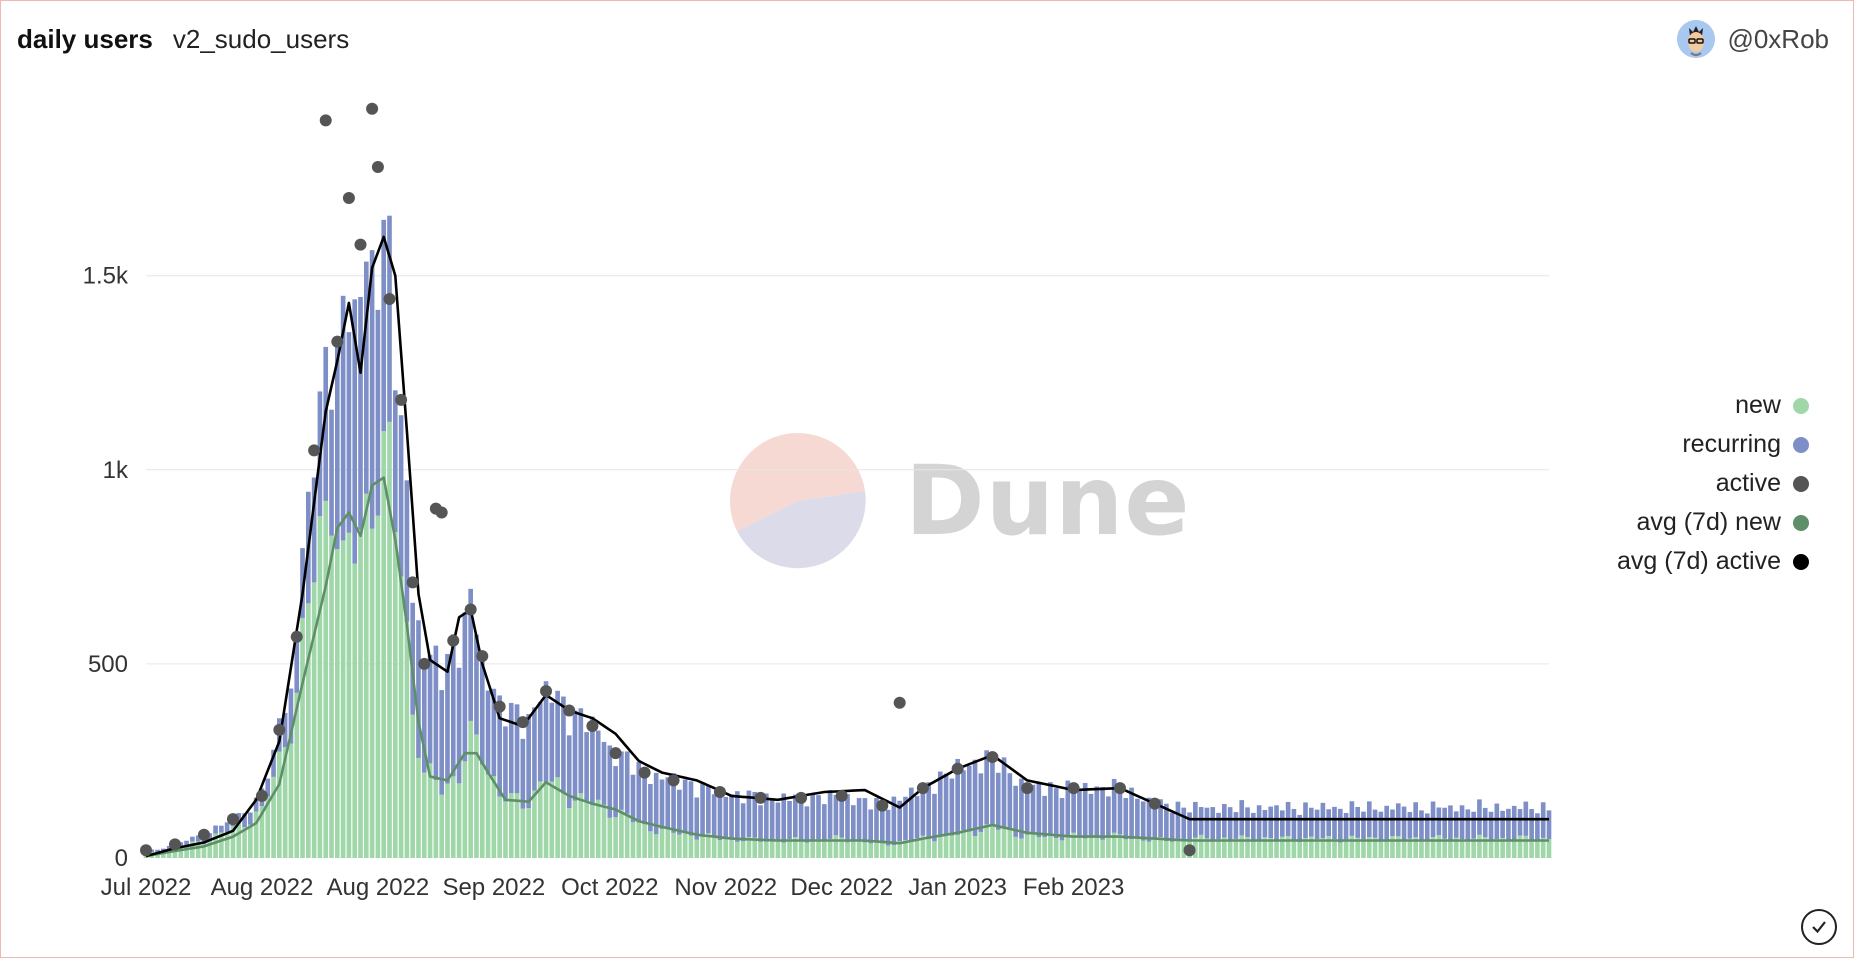 The width and height of the screenshot is (1856, 961). Describe the element at coordinates (1713, 561) in the screenshot. I see `legend-item-avg-active: avg (7d) active` at that location.